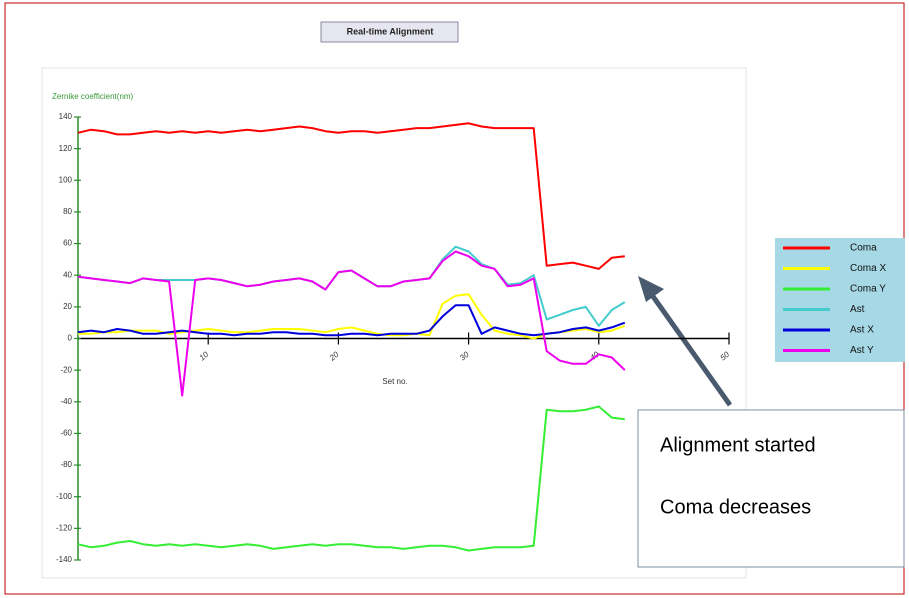 The width and height of the screenshot is (909, 598). I want to click on y-tick-label: 40, so click(67, 274).